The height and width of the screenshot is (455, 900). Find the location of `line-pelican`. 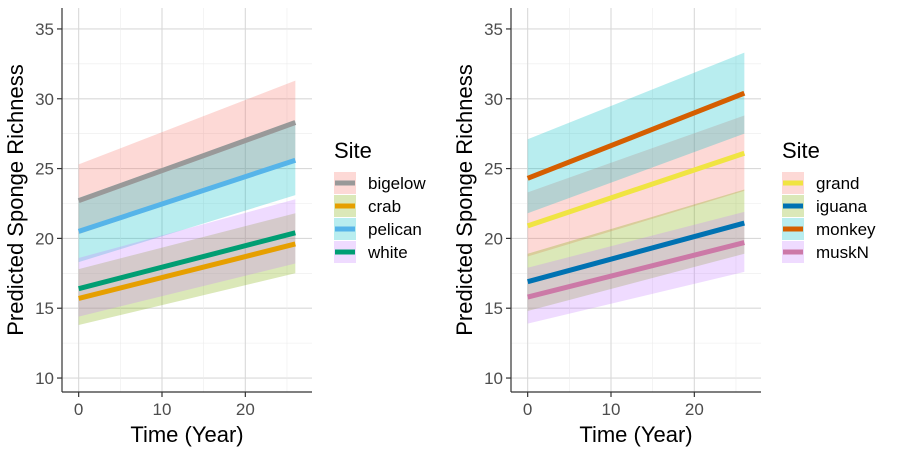

line-pelican is located at coordinates (187, 195).